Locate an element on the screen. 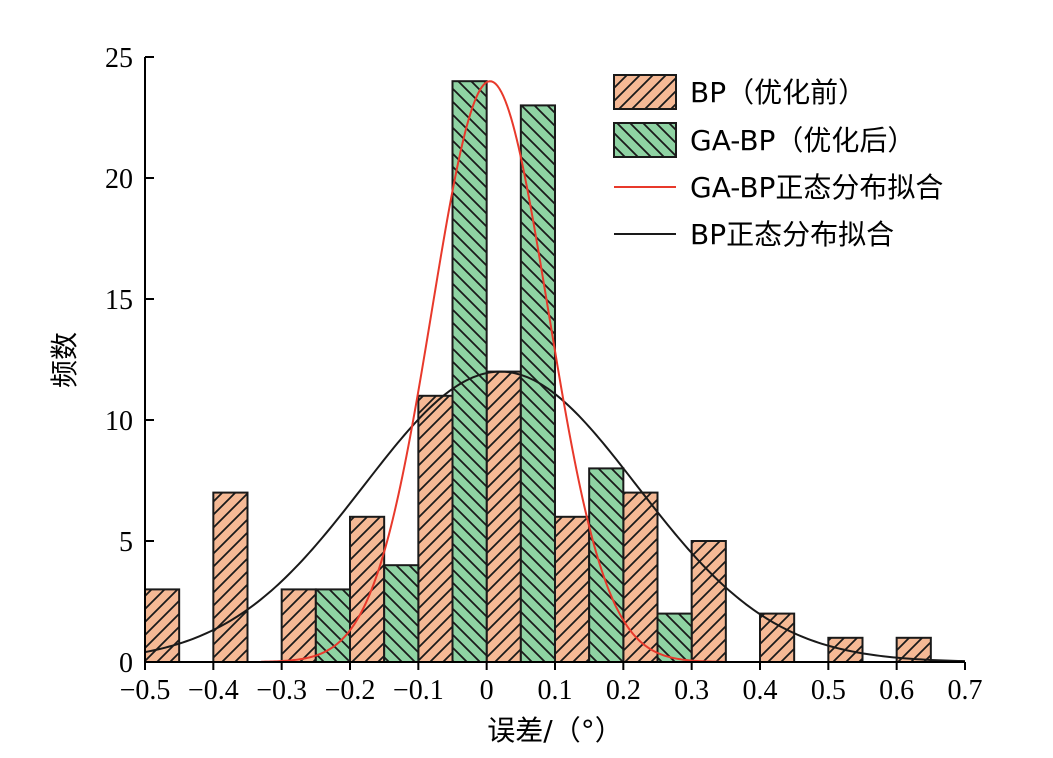  x-tick-label-1: −0.4 is located at coordinates (213, 690).